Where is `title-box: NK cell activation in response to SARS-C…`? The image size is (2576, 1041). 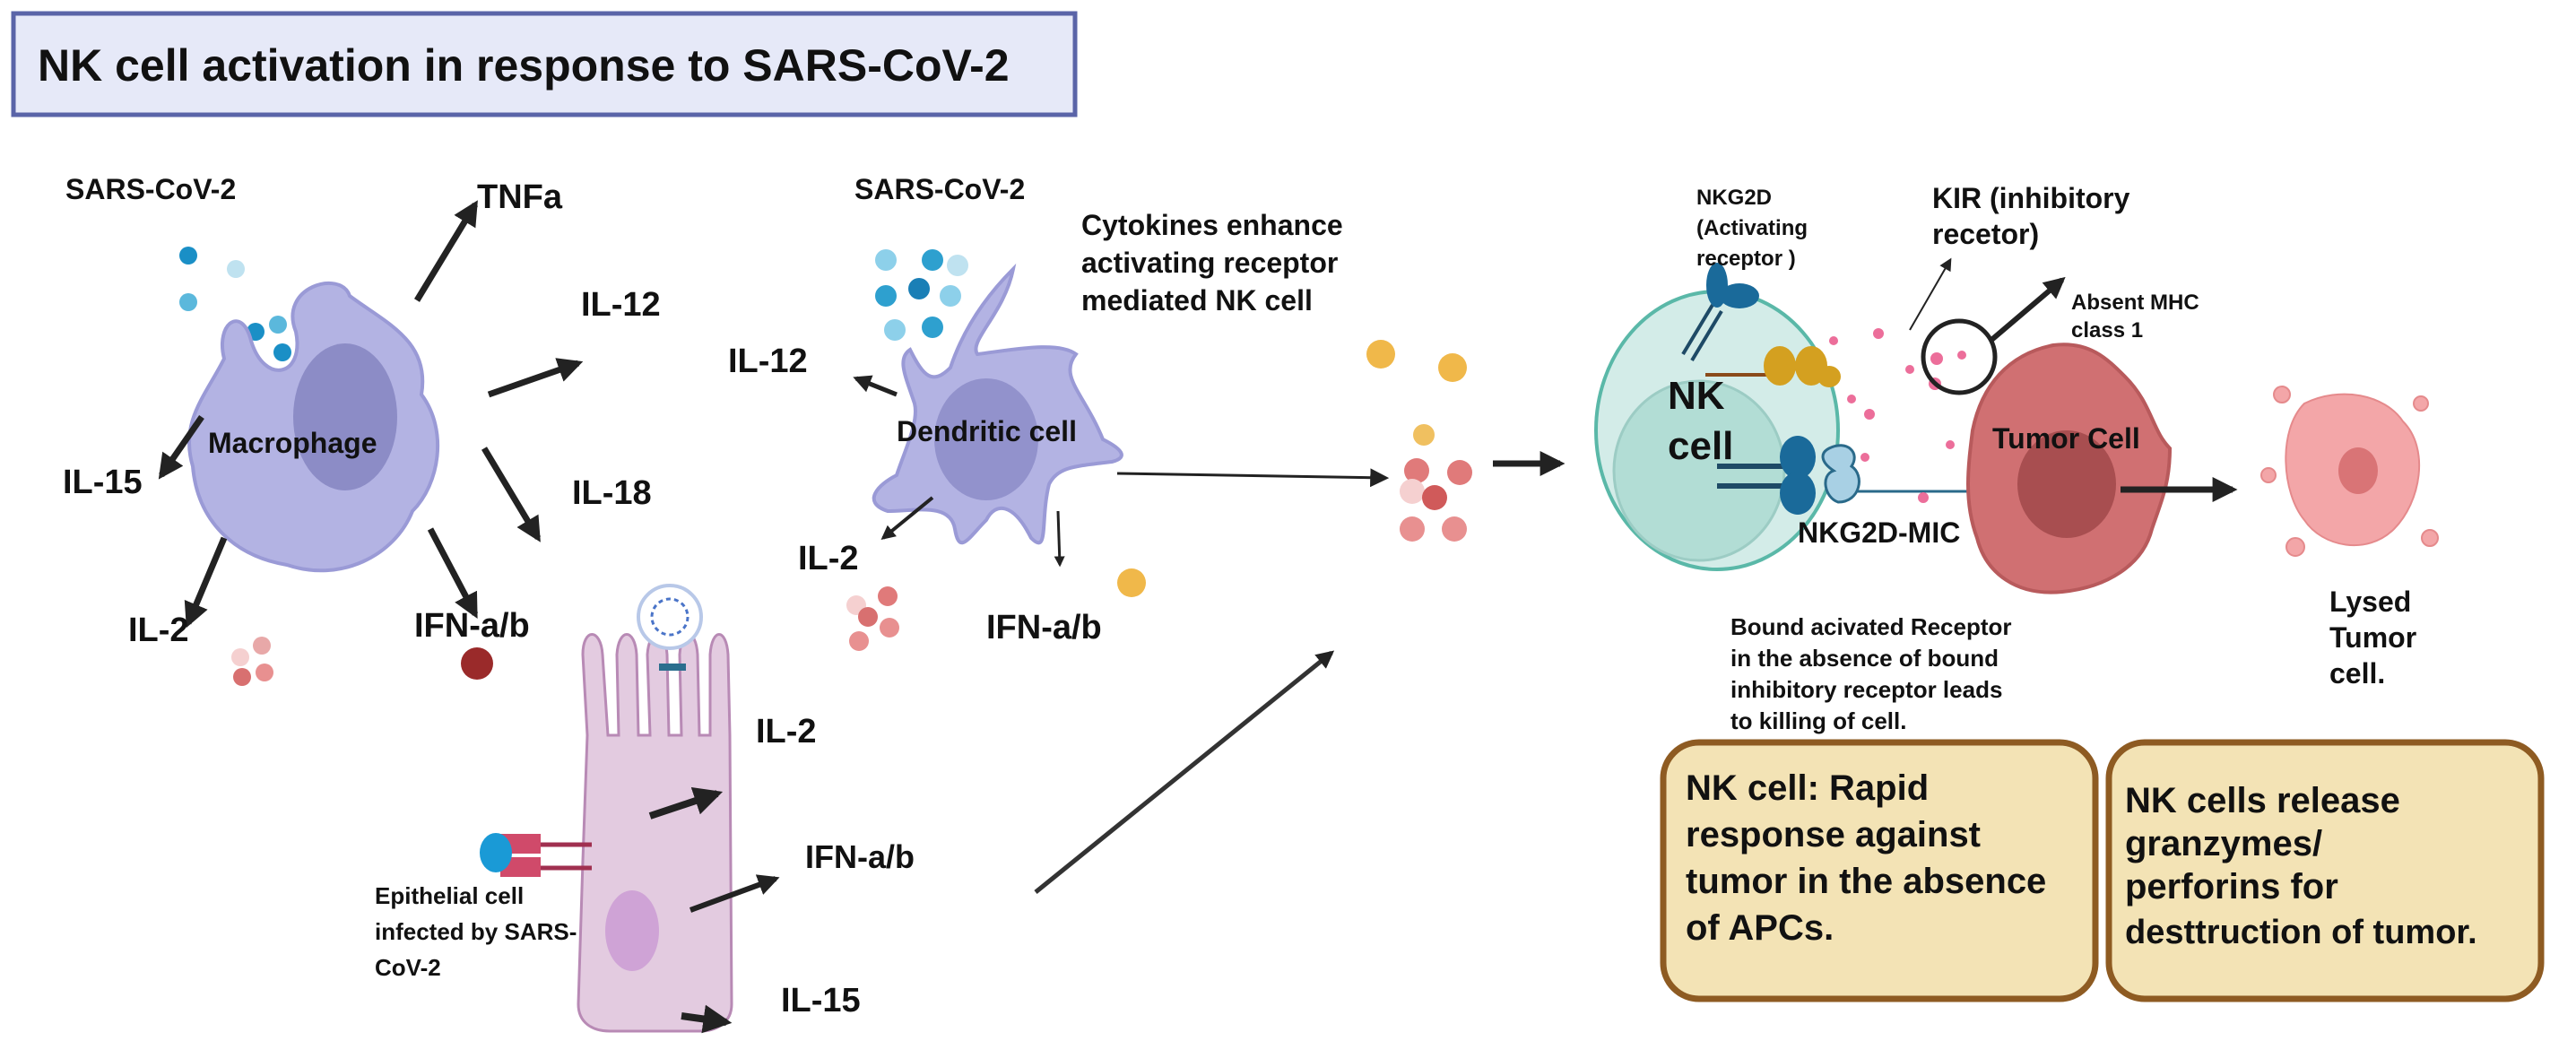 title-box: NK cell activation in response to SARS-C… is located at coordinates (544, 64).